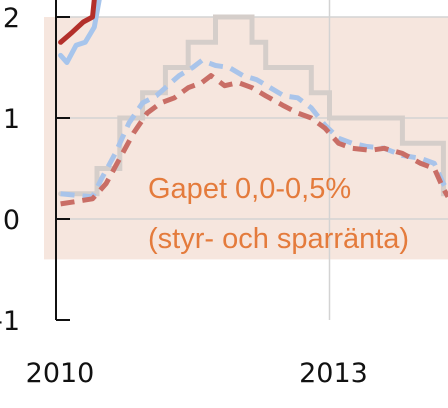  What do you see at coordinates (249, 189) in the screenshot?
I see `annotation-line-1: Gapet 0,0-0,5%` at bounding box center [249, 189].